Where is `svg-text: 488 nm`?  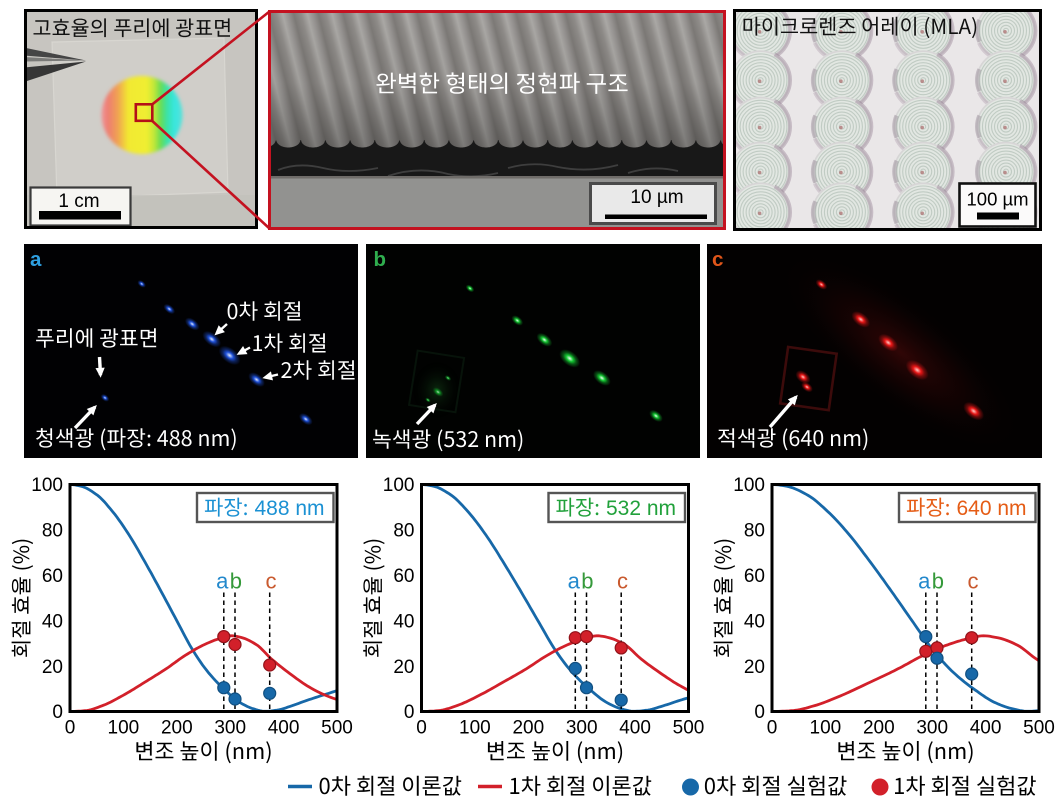 svg-text: 488 nm is located at coordinates (290, 508).